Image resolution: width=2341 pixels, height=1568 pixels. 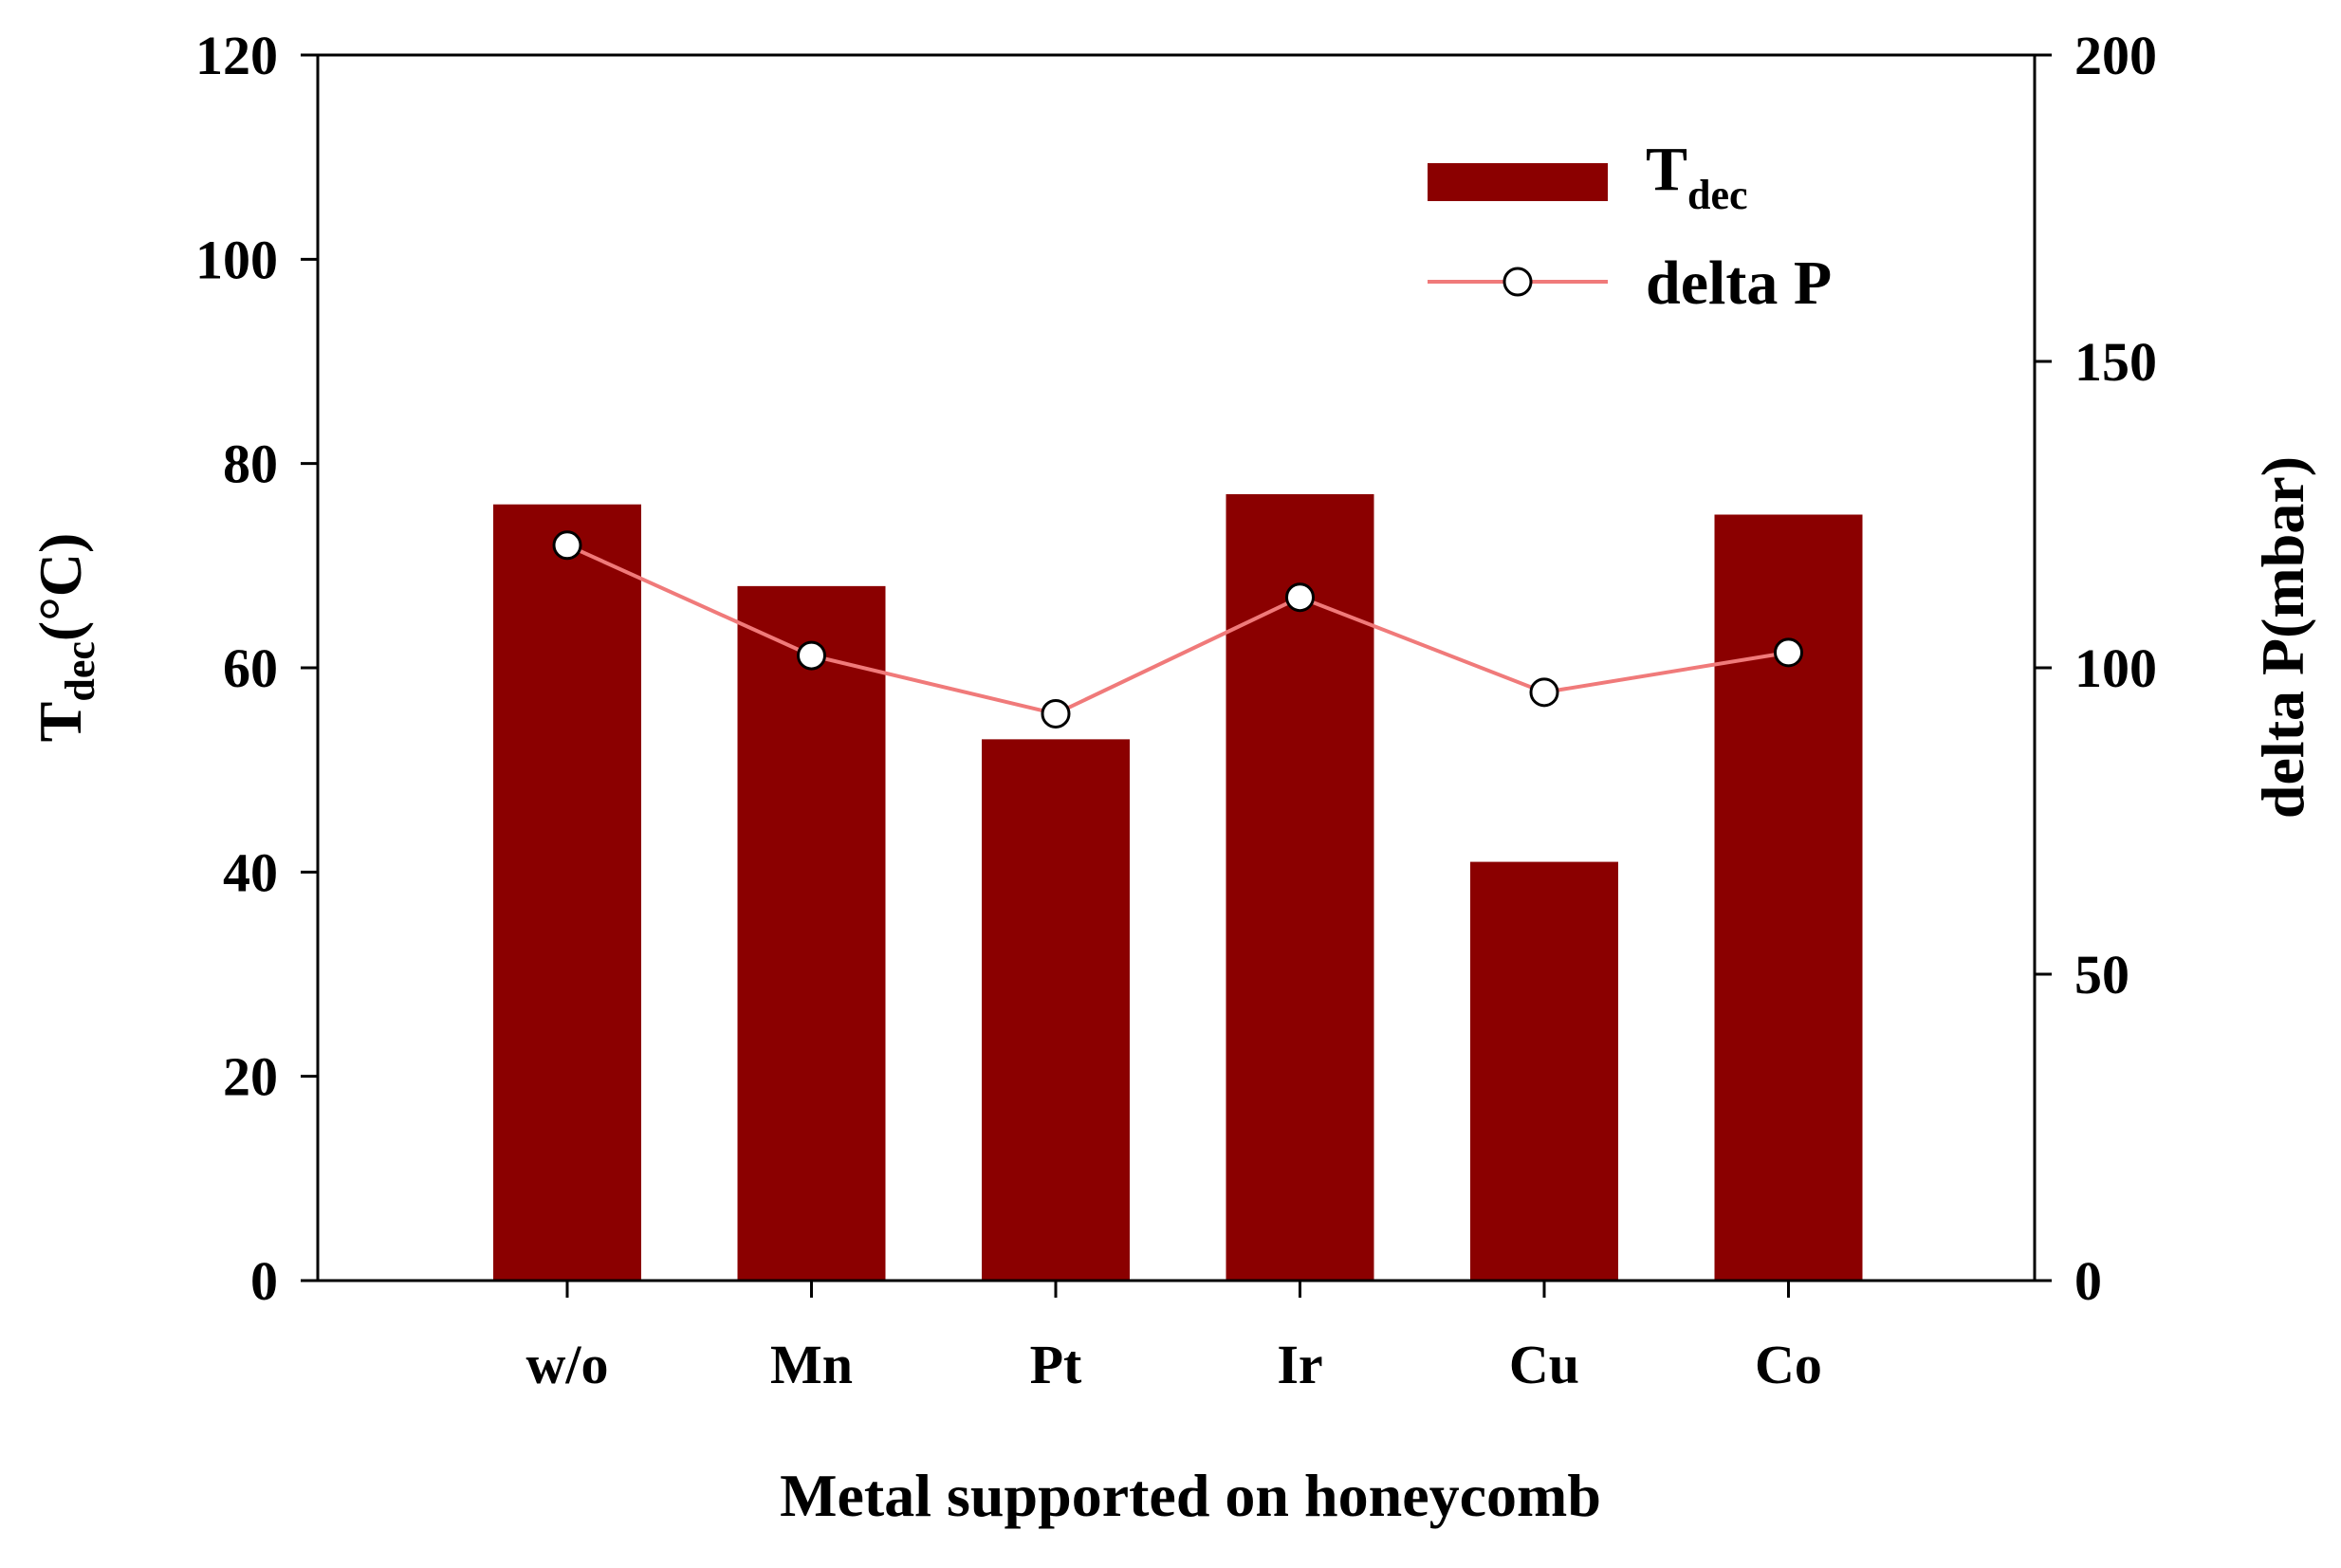 I want to click on delta-p-point-Cu, so click(x=1544, y=692).